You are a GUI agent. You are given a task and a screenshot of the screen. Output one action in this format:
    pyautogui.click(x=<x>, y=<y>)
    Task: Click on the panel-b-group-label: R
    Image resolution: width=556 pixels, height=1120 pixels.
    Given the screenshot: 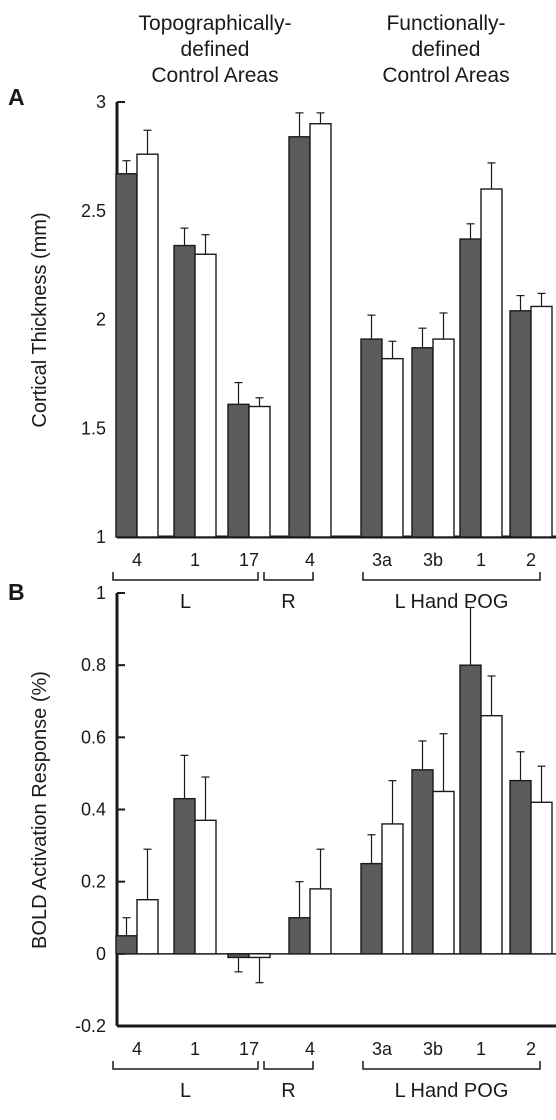 What is the action you would take?
    pyautogui.click(x=288, y=1091)
    